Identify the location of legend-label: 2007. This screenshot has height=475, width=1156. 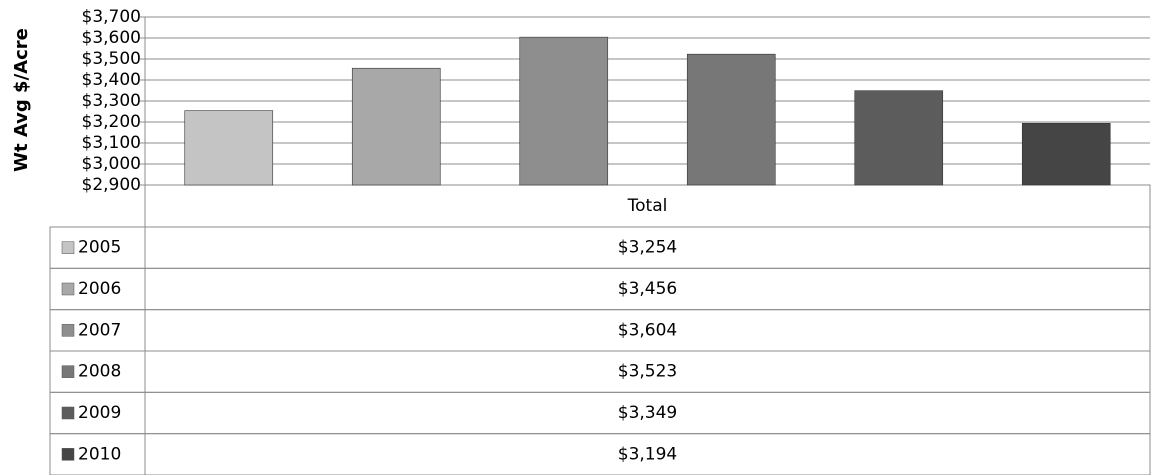
(99, 330).